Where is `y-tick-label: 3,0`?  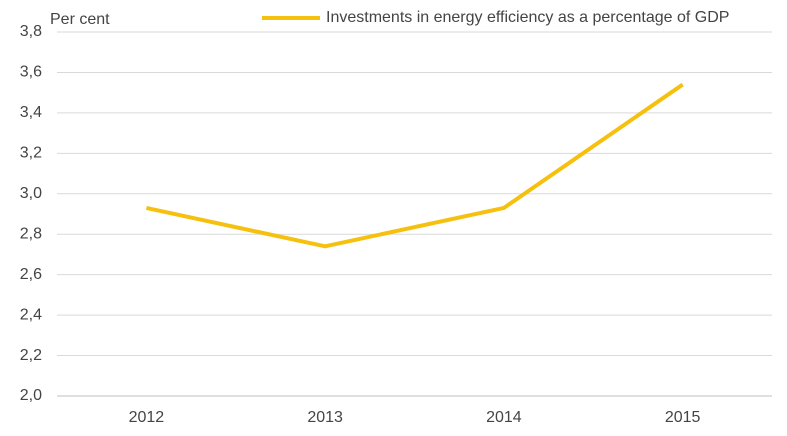
y-tick-label: 3,0 is located at coordinates (31, 193).